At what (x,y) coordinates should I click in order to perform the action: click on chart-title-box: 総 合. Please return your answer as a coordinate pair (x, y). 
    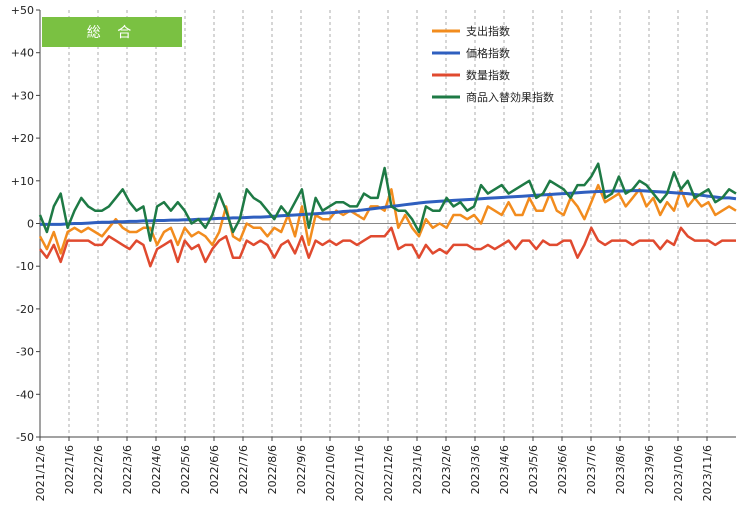
    Looking at the image, I should click on (112, 32).